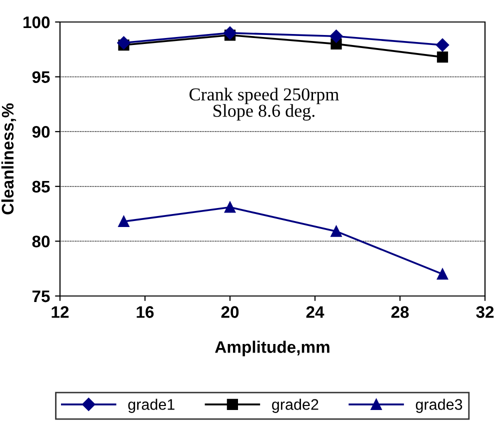 The image size is (495, 431). What do you see at coordinates (151, 405) in the screenshot?
I see `legend-label: grade1` at bounding box center [151, 405].